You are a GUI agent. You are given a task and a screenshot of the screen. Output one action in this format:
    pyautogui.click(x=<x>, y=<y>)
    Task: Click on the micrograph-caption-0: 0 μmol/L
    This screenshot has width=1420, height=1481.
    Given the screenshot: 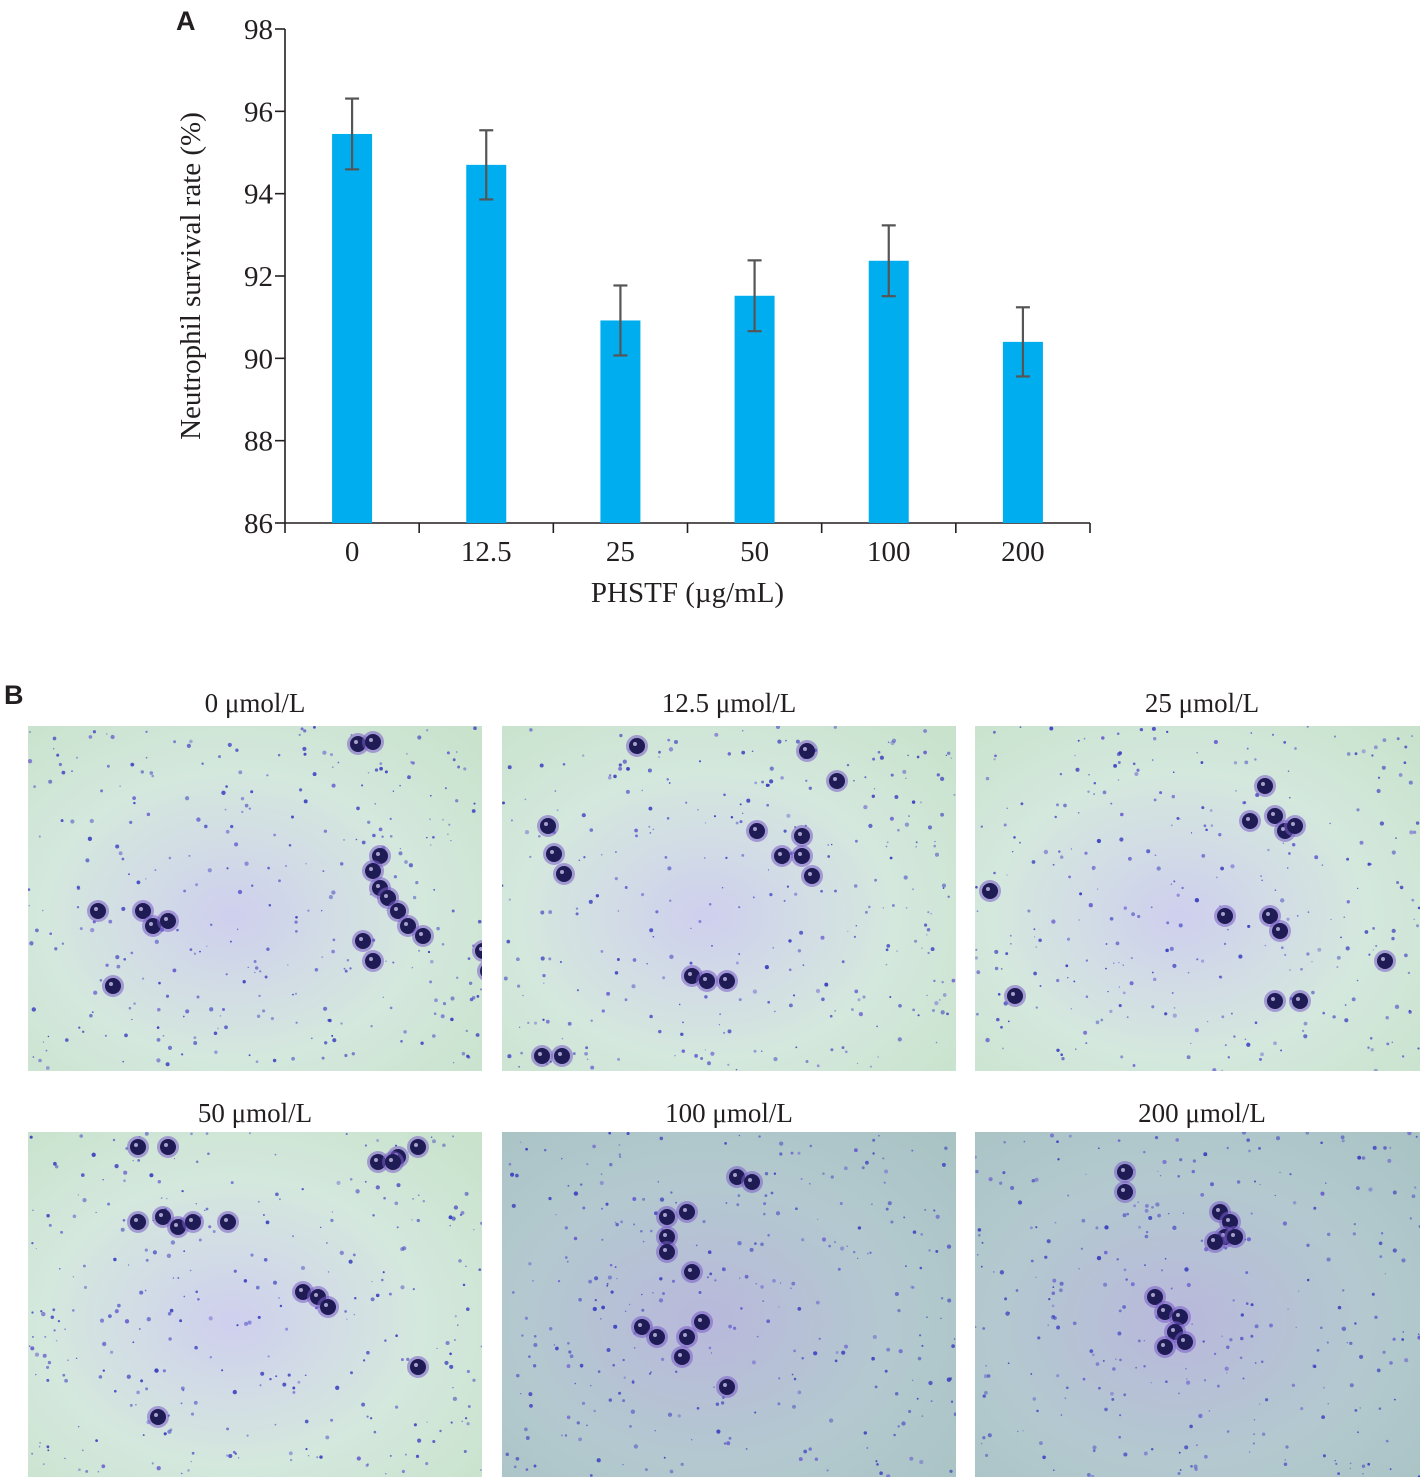 What is the action you would take?
    pyautogui.click(x=255, y=703)
    